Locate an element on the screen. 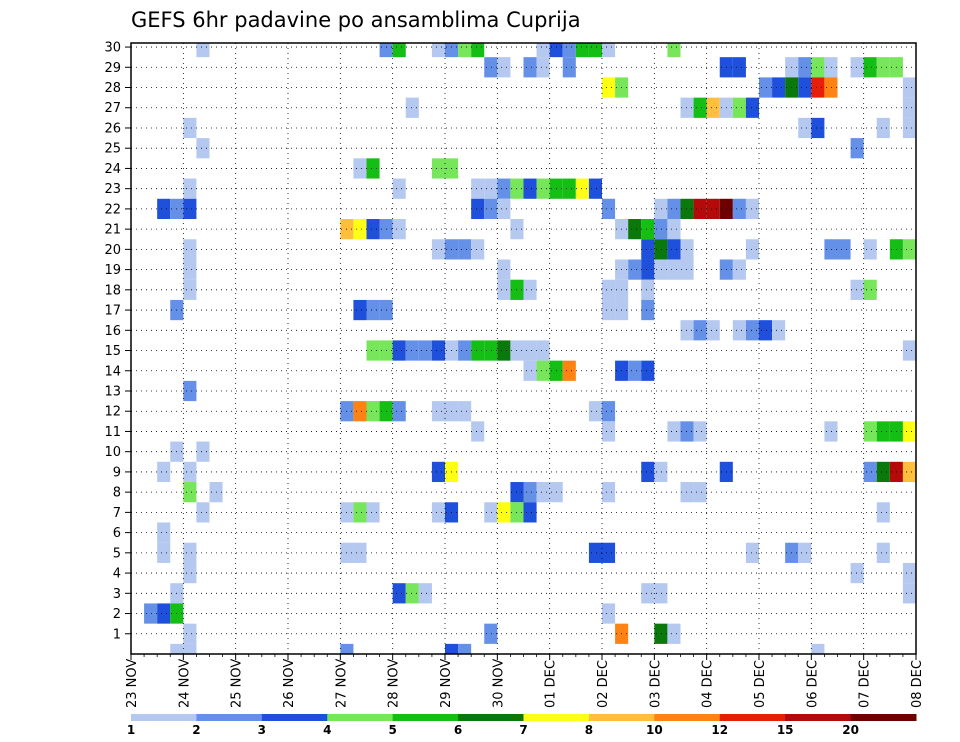  y-tick-label: 23 is located at coordinates (112, 189).